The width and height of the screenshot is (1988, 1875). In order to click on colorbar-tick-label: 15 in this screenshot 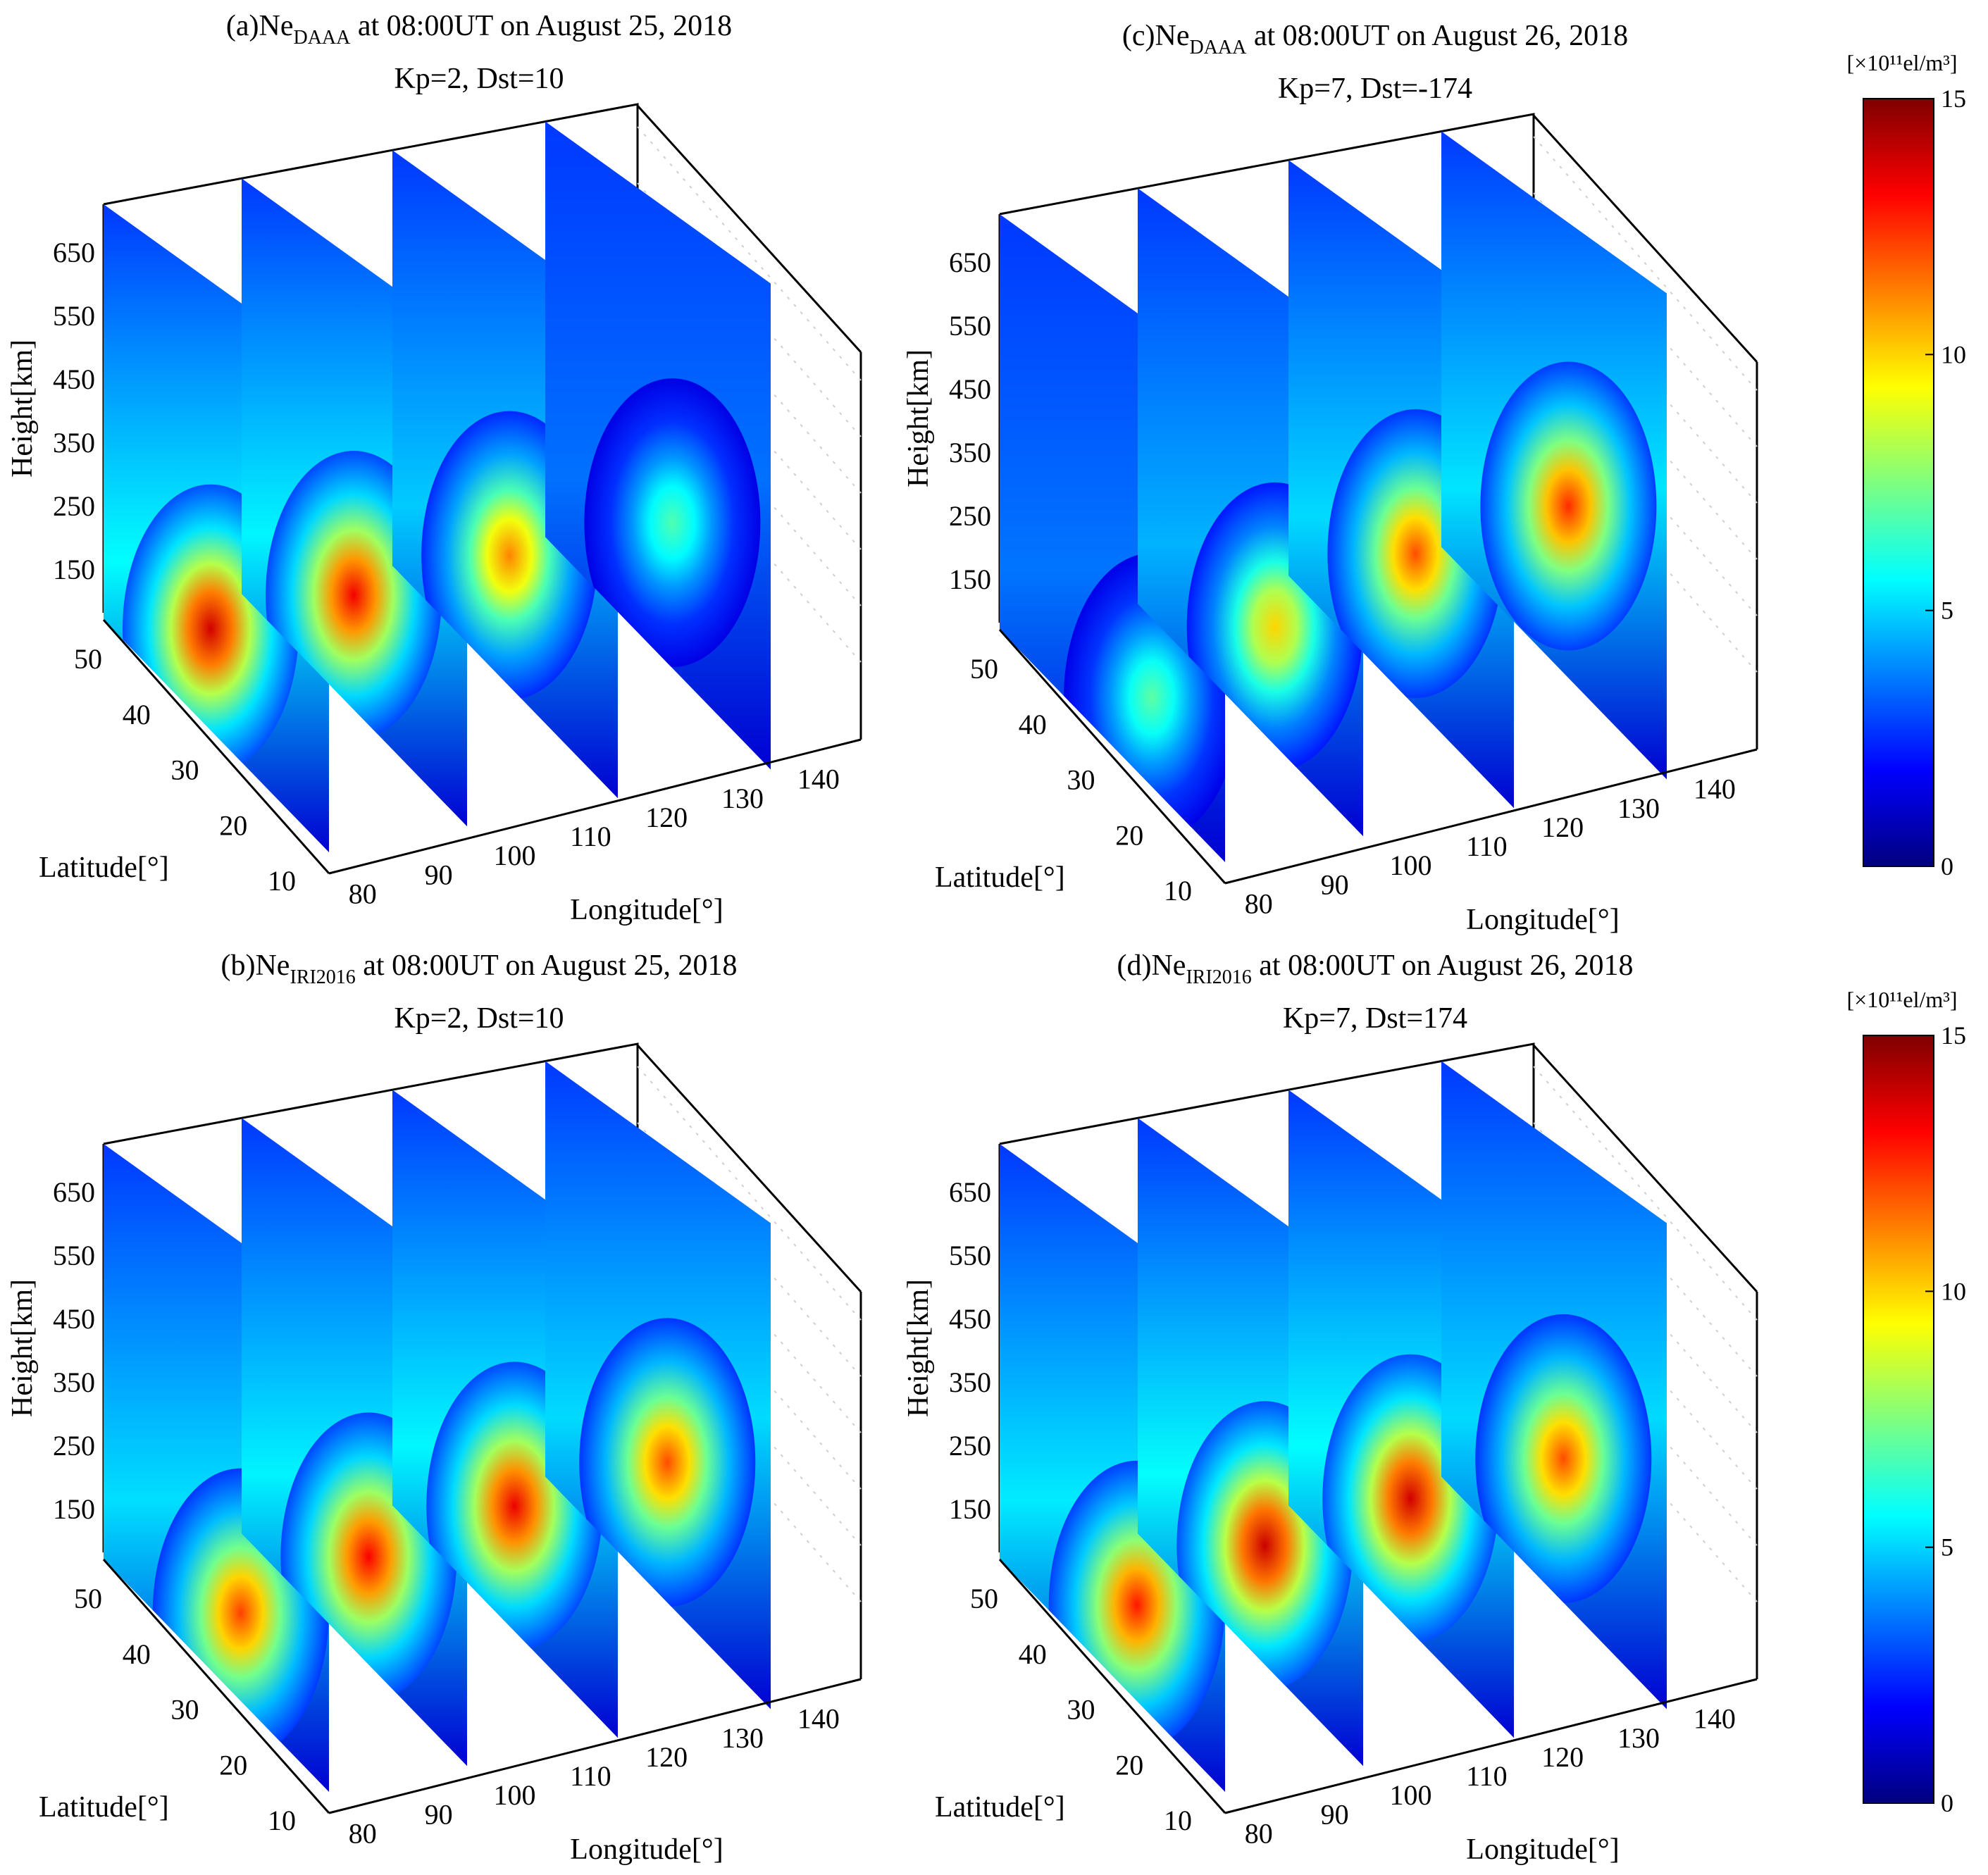, I will do `click(1953, 1035)`.